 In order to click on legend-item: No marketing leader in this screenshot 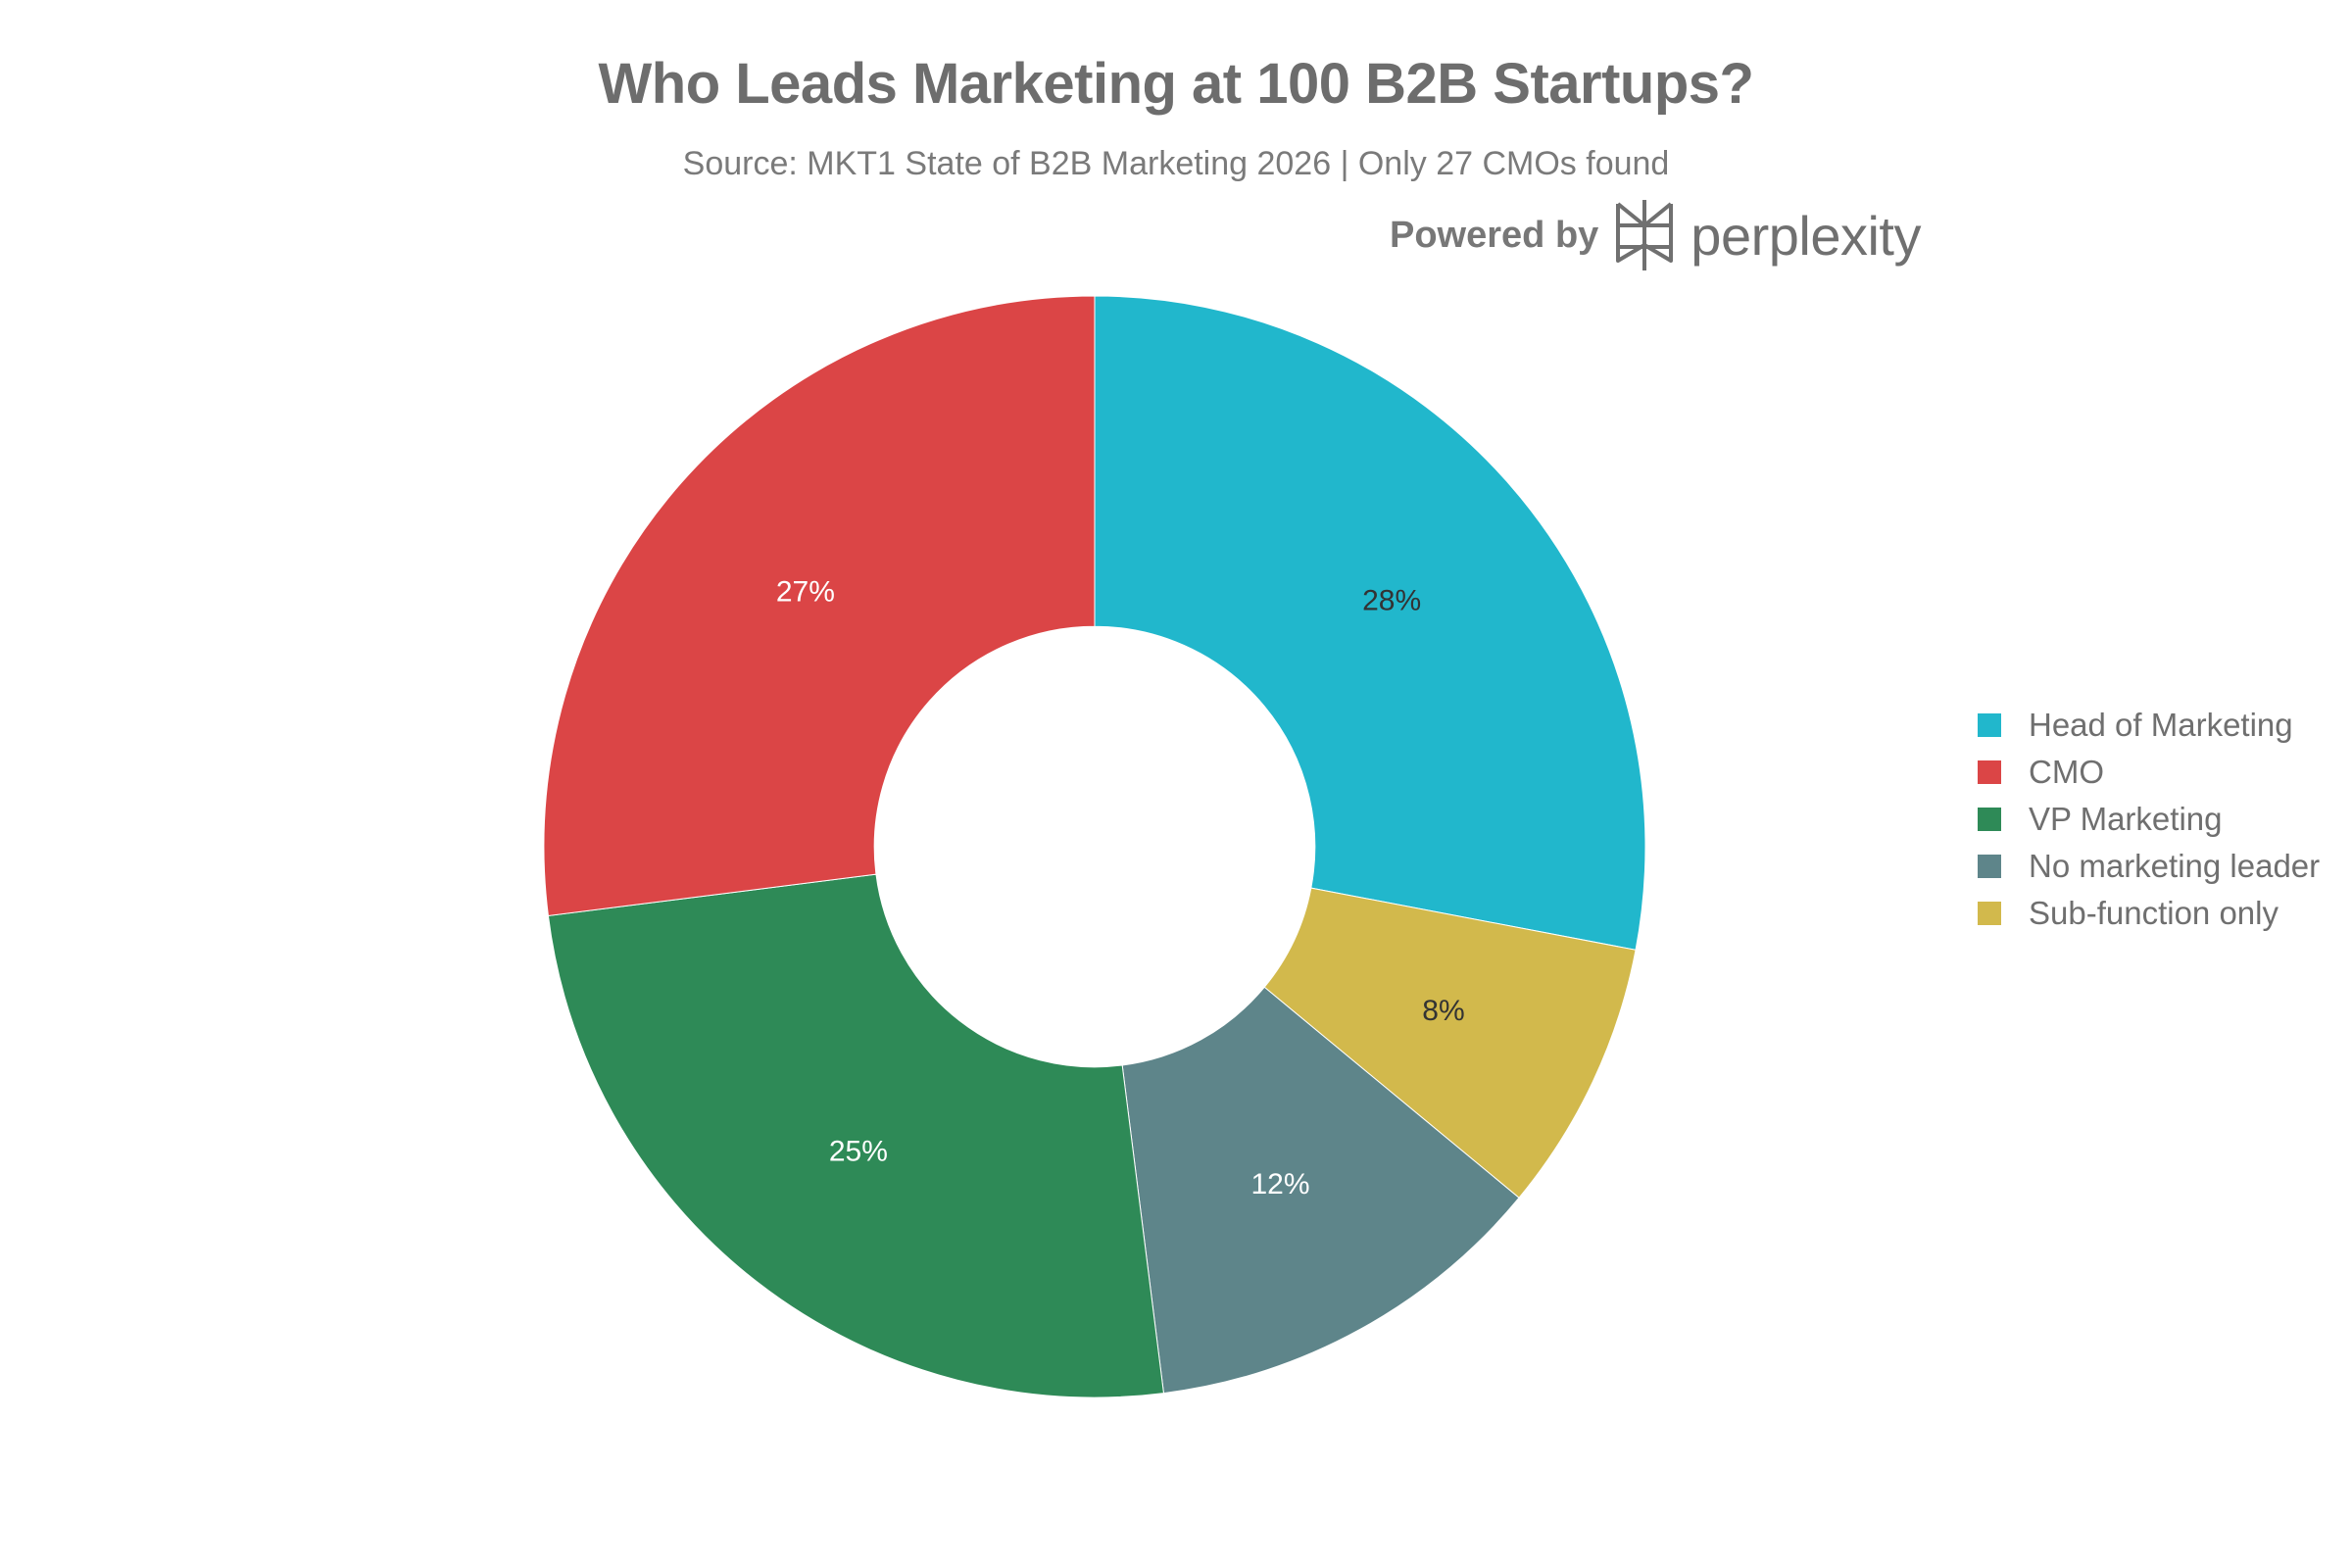, I will do `click(2149, 866)`.